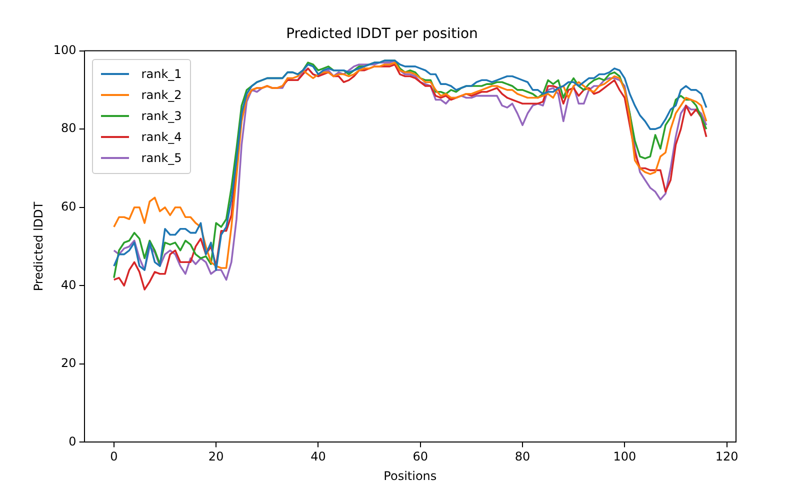  What do you see at coordinates (38, 246) in the screenshot?
I see `y-axis-title: Predicted lDDT` at bounding box center [38, 246].